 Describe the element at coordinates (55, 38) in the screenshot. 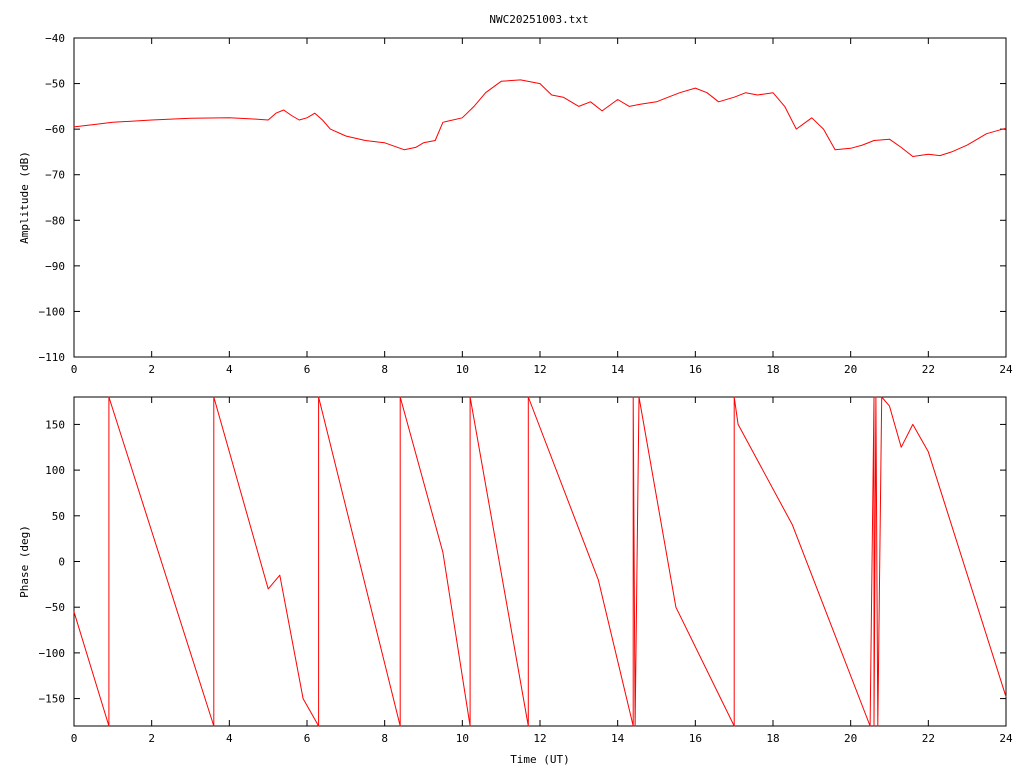

I see `y-tick-label: −40` at that location.